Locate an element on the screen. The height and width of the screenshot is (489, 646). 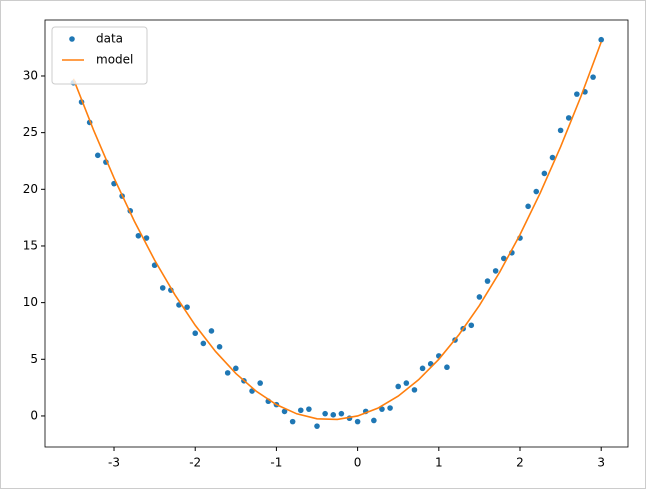
x-tick-label: -2 is located at coordinates (195, 463).